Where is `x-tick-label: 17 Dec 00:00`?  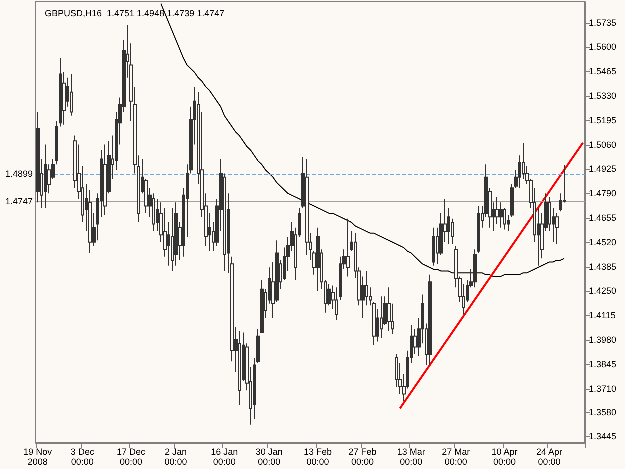
x-tick-label: 17 Dec 00:00 is located at coordinates (131, 457).